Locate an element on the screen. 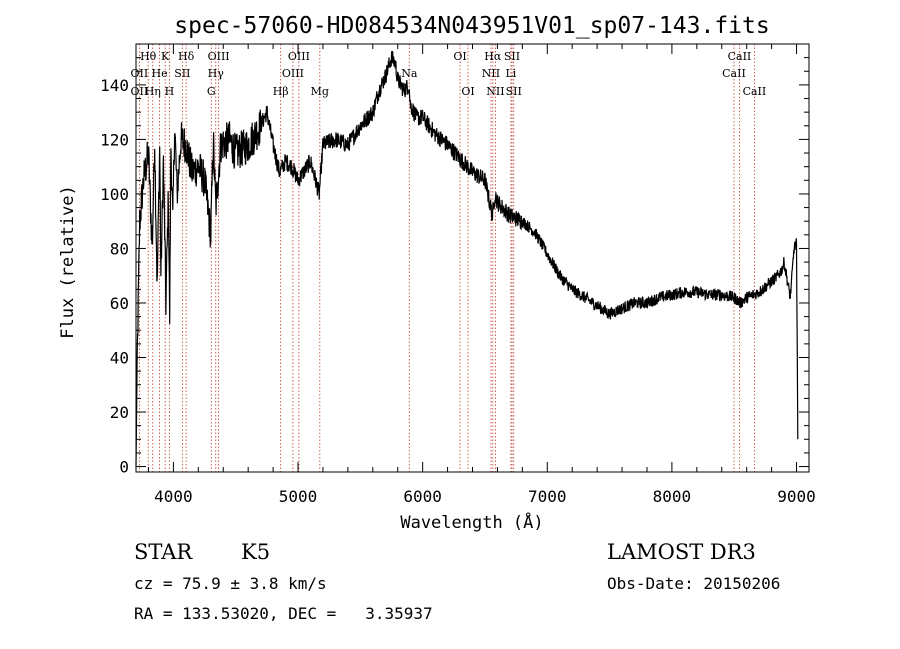  y-tick-label: 0 is located at coordinates (124, 467).